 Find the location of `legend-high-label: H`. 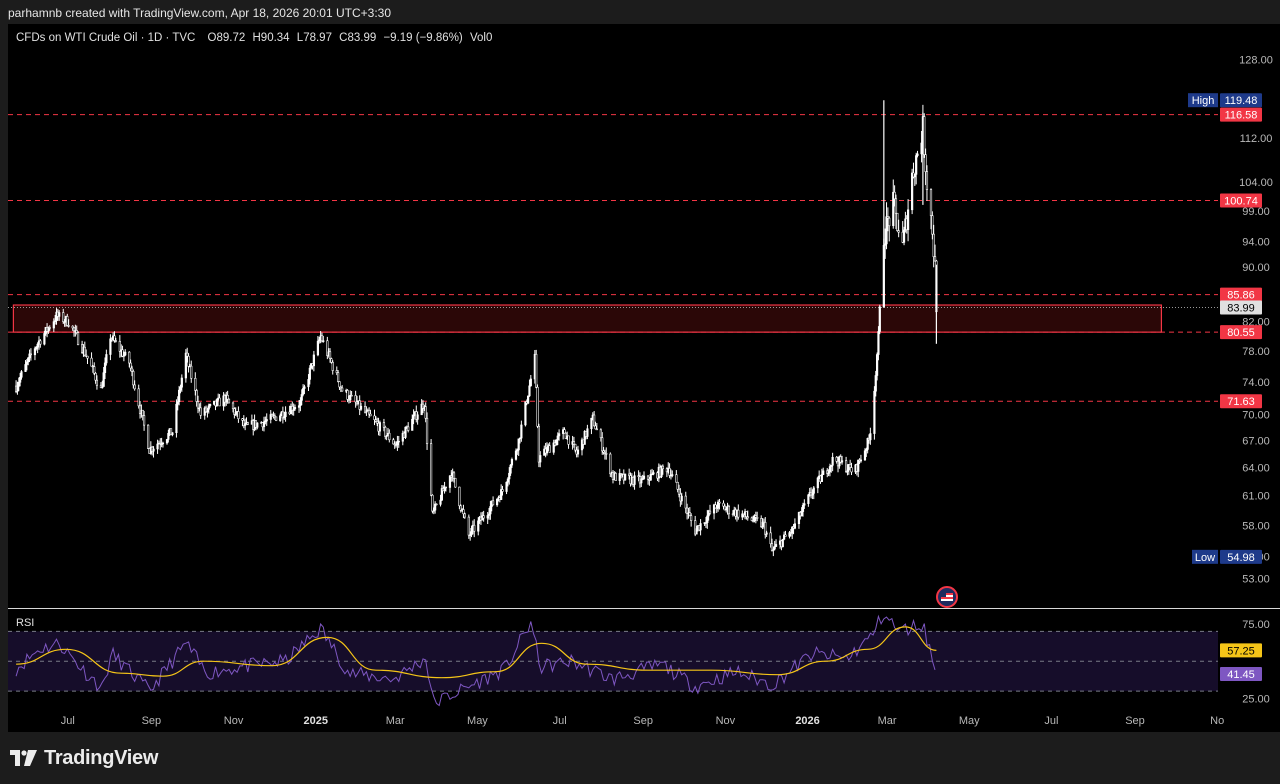

legend-high-label: H is located at coordinates (256, 38).